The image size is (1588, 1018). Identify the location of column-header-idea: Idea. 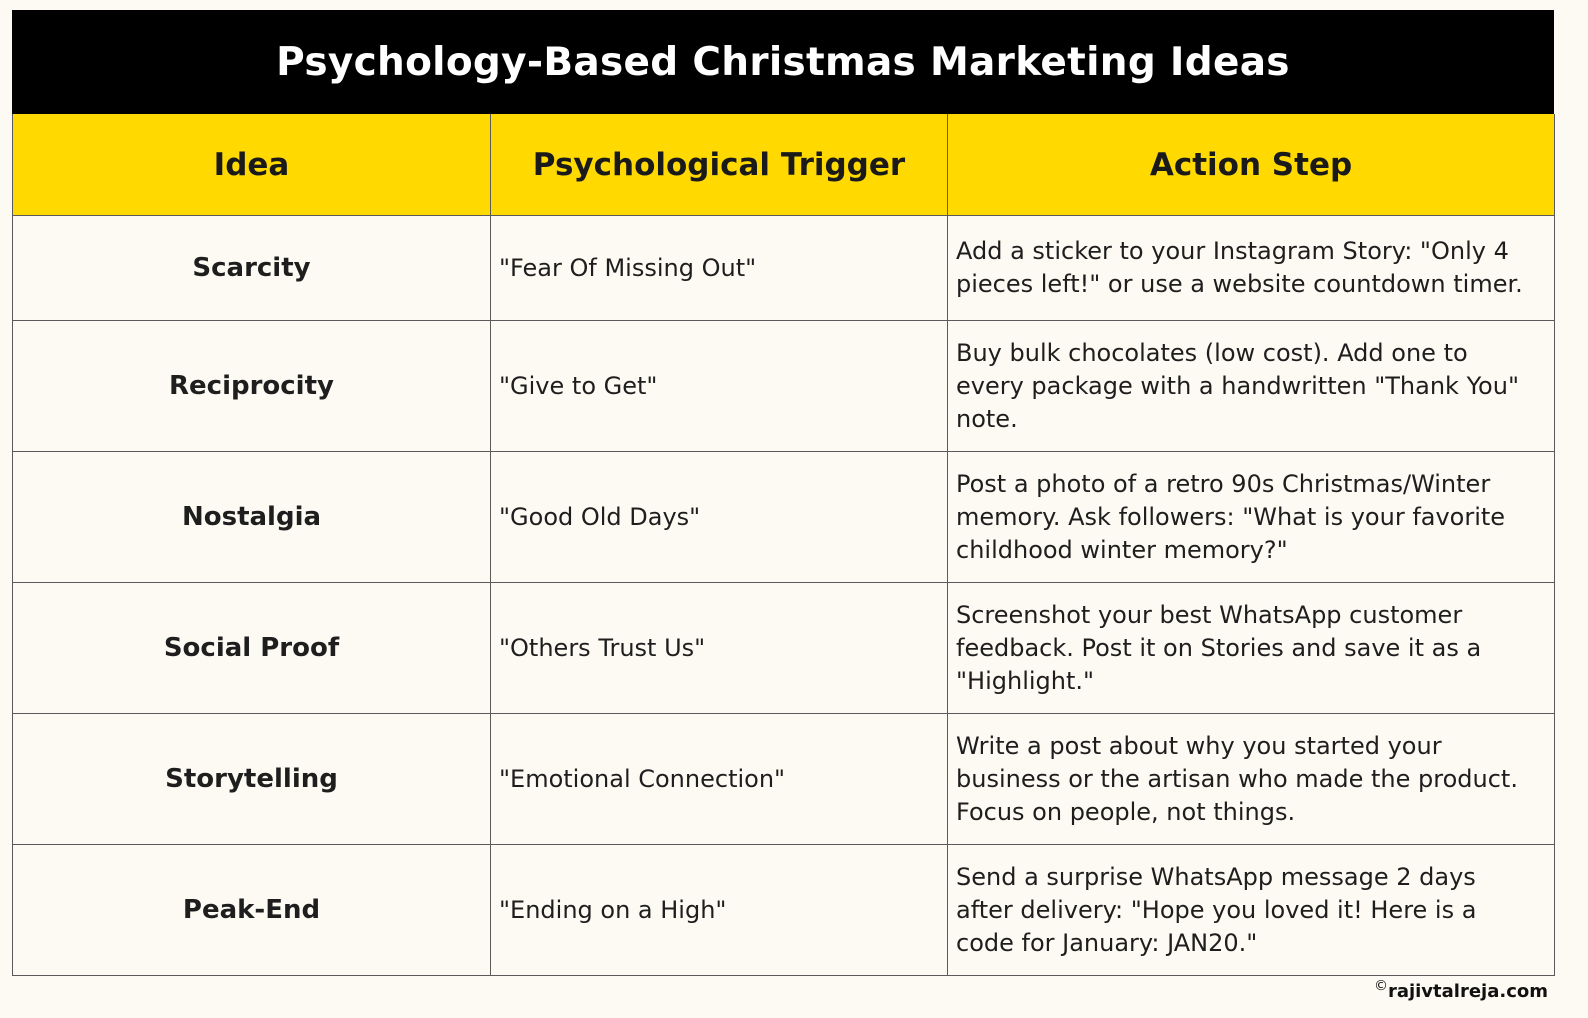
(251, 165).